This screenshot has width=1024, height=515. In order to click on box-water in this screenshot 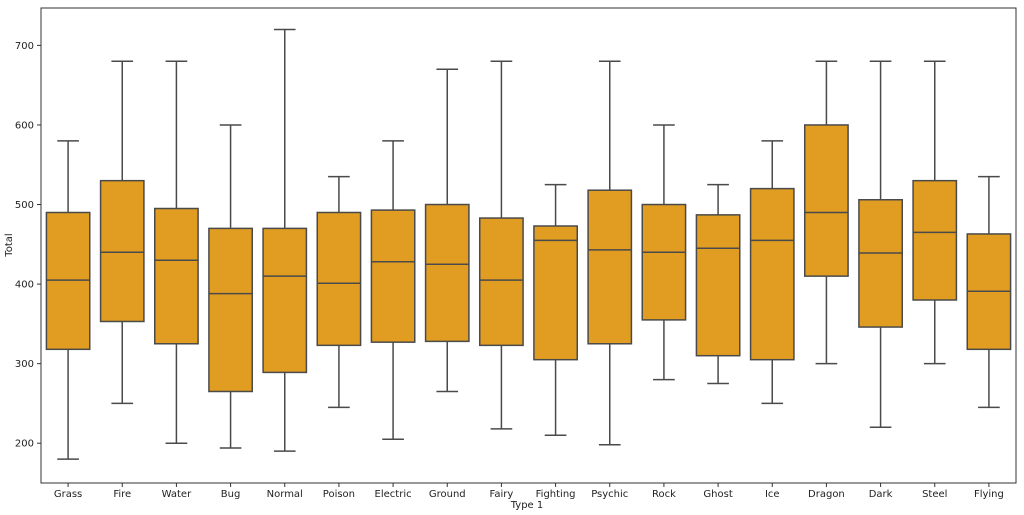, I will do `click(176, 252)`.